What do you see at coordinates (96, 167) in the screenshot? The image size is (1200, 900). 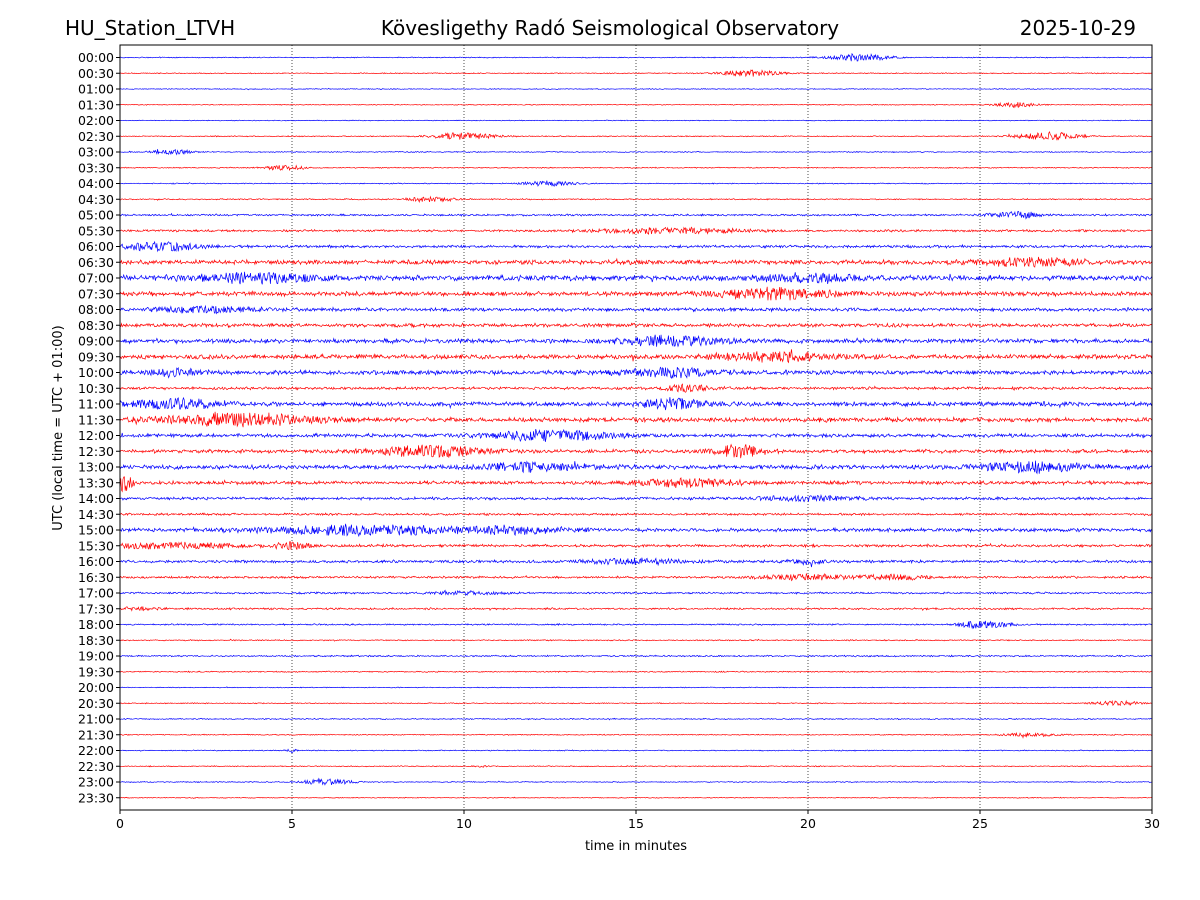 I see `y-tick-label: 03:30` at bounding box center [96, 167].